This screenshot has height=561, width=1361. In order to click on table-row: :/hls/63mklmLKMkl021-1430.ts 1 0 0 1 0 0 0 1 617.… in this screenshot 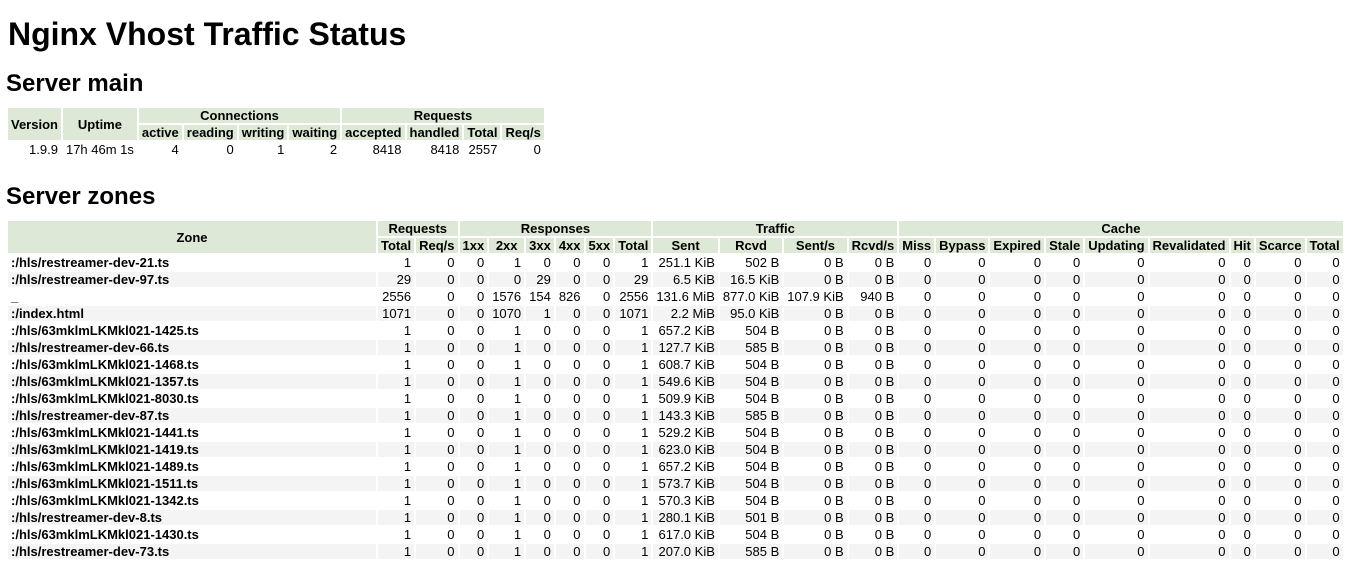, I will do `click(675, 534)`.